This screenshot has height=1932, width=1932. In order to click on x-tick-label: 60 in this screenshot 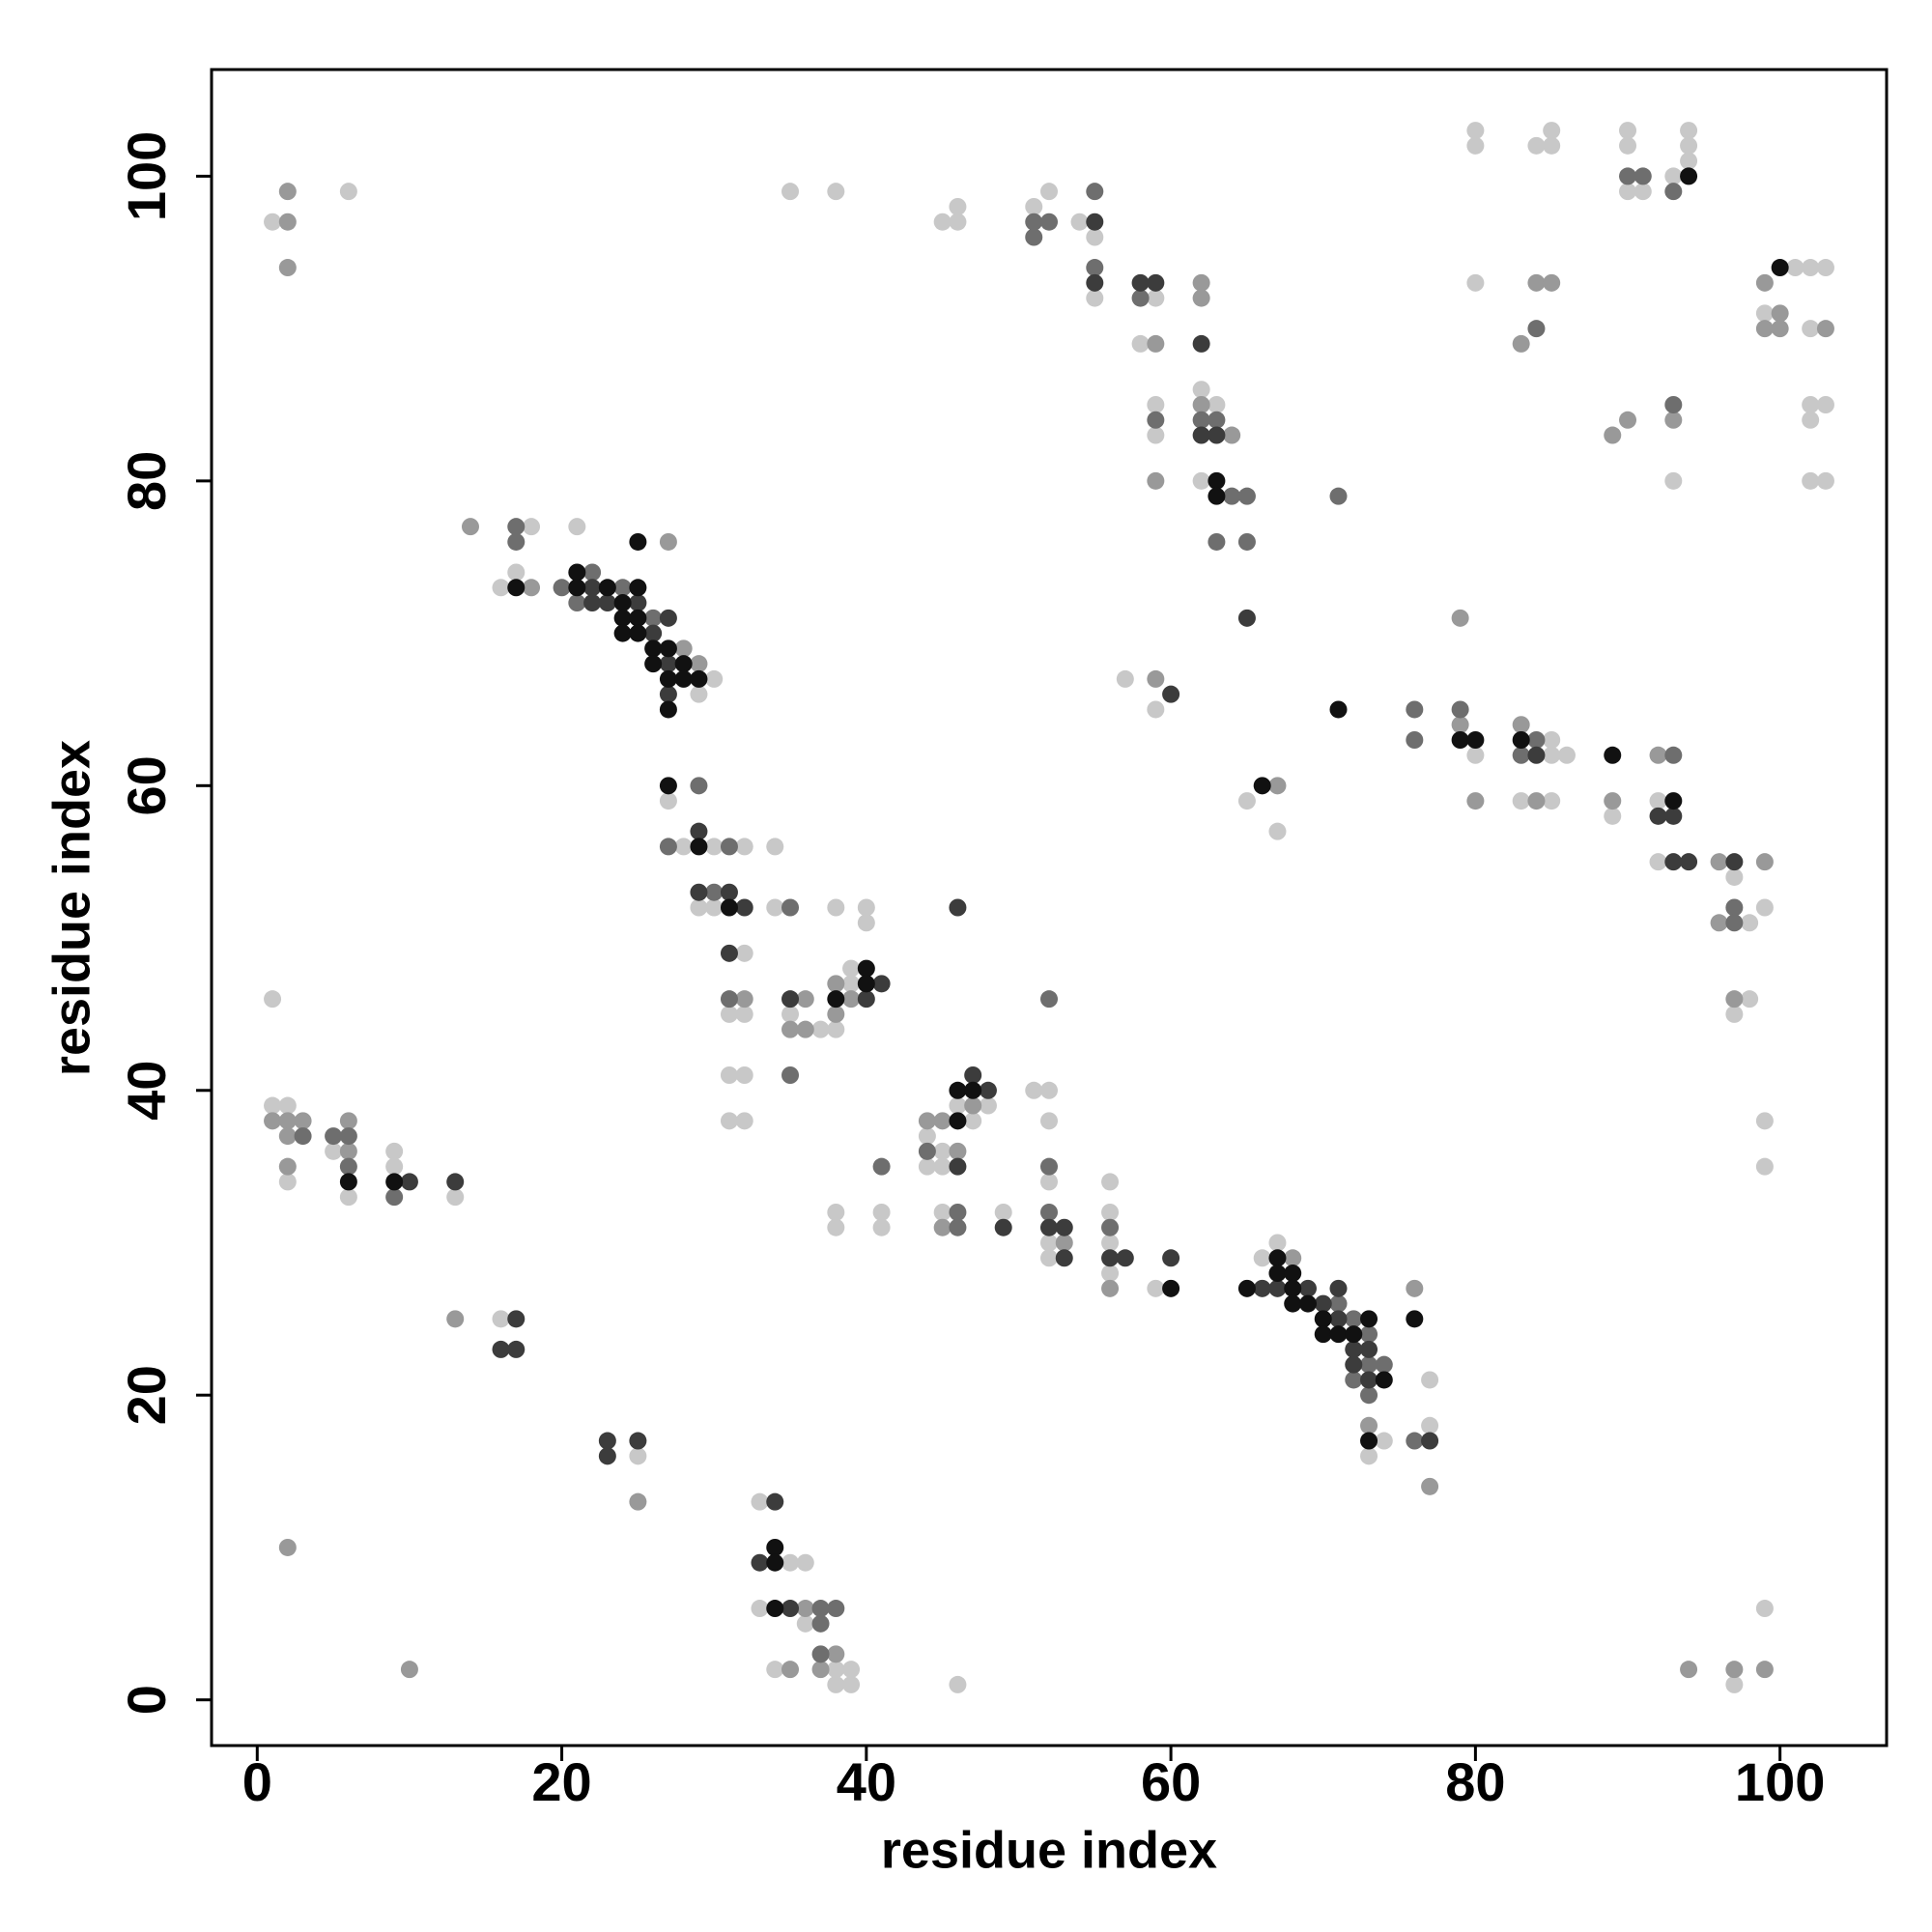, I will do `click(1171, 1781)`.